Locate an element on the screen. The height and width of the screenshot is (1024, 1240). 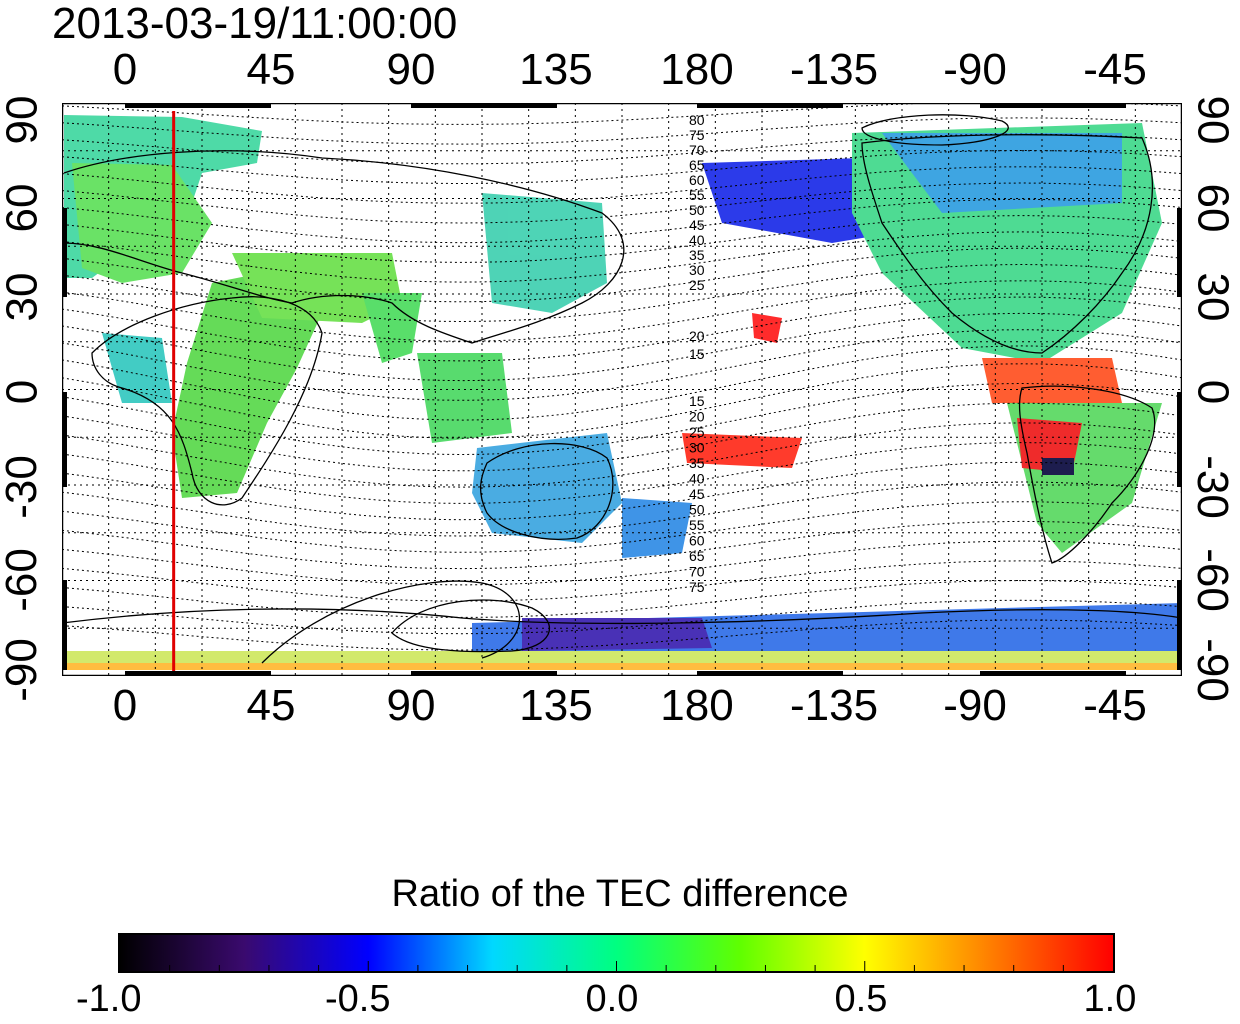
data-region-south-america-dark is located at coordinates (1058, 466).